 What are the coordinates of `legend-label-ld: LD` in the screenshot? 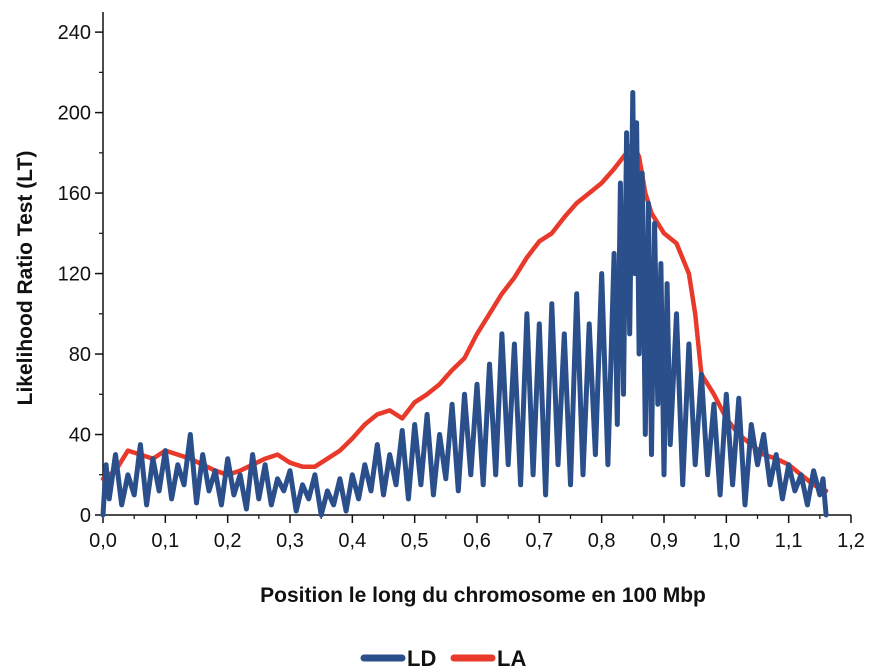 It's located at (421, 656).